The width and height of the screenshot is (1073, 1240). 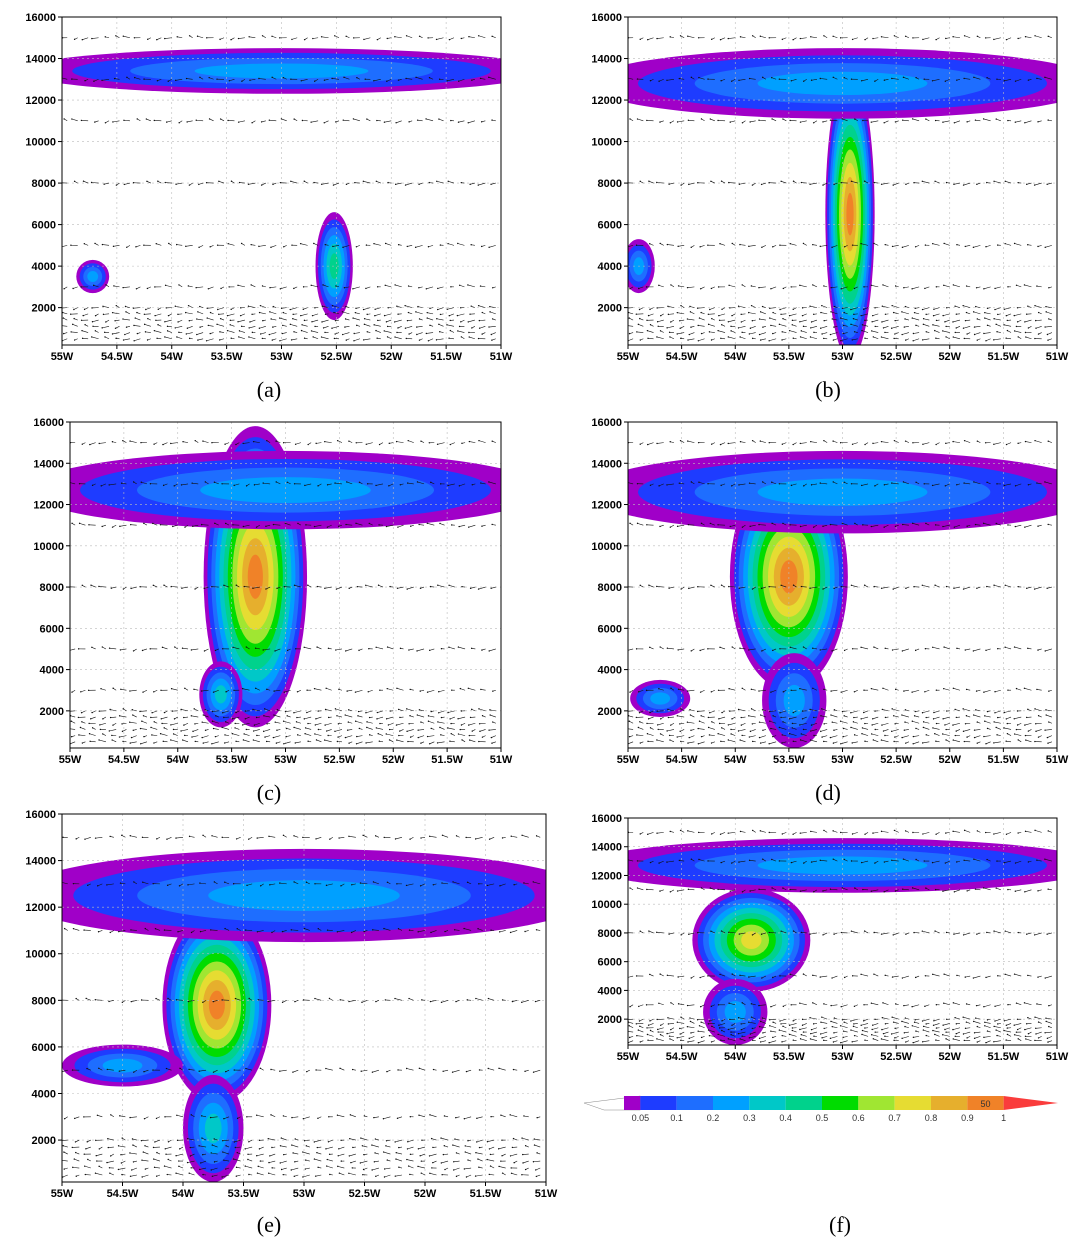 What do you see at coordinates (44, 184) in the screenshot?
I see `y-tick-label: 8000` at bounding box center [44, 184].